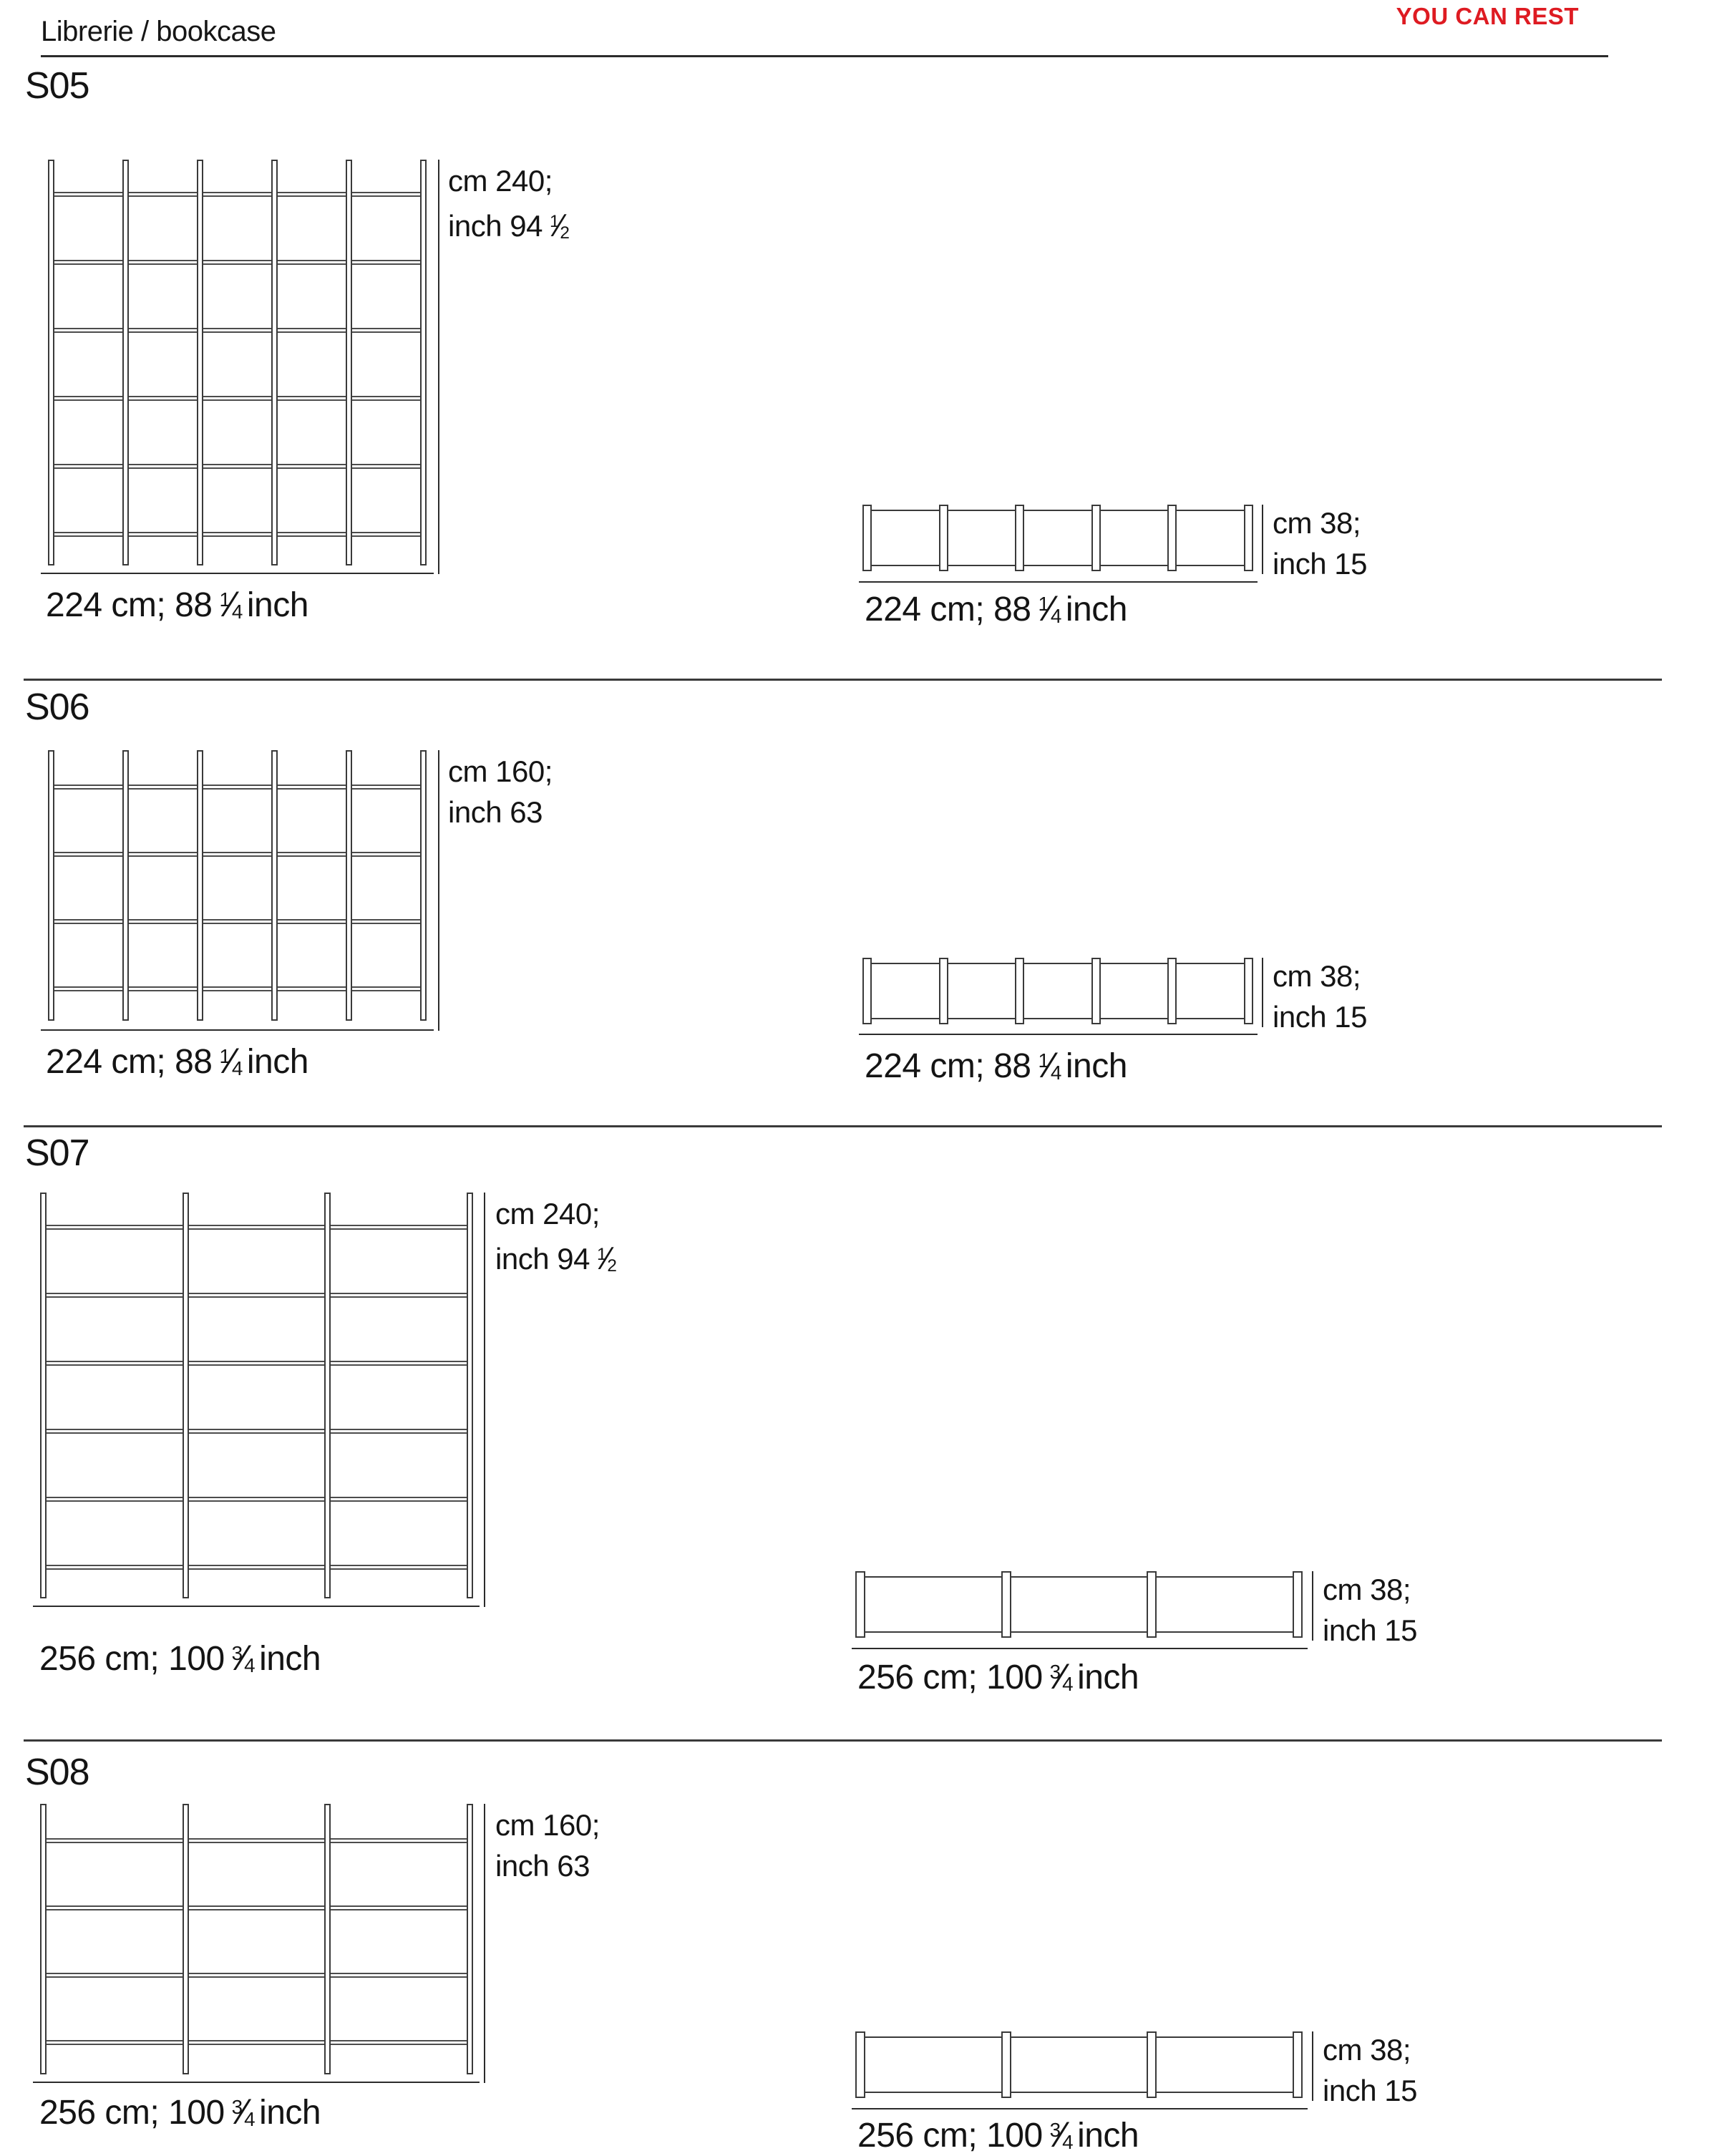  What do you see at coordinates (177, 604) in the screenshot?
I see `width-dimension-label: 224 cm; 88 1⁄4 inch` at bounding box center [177, 604].